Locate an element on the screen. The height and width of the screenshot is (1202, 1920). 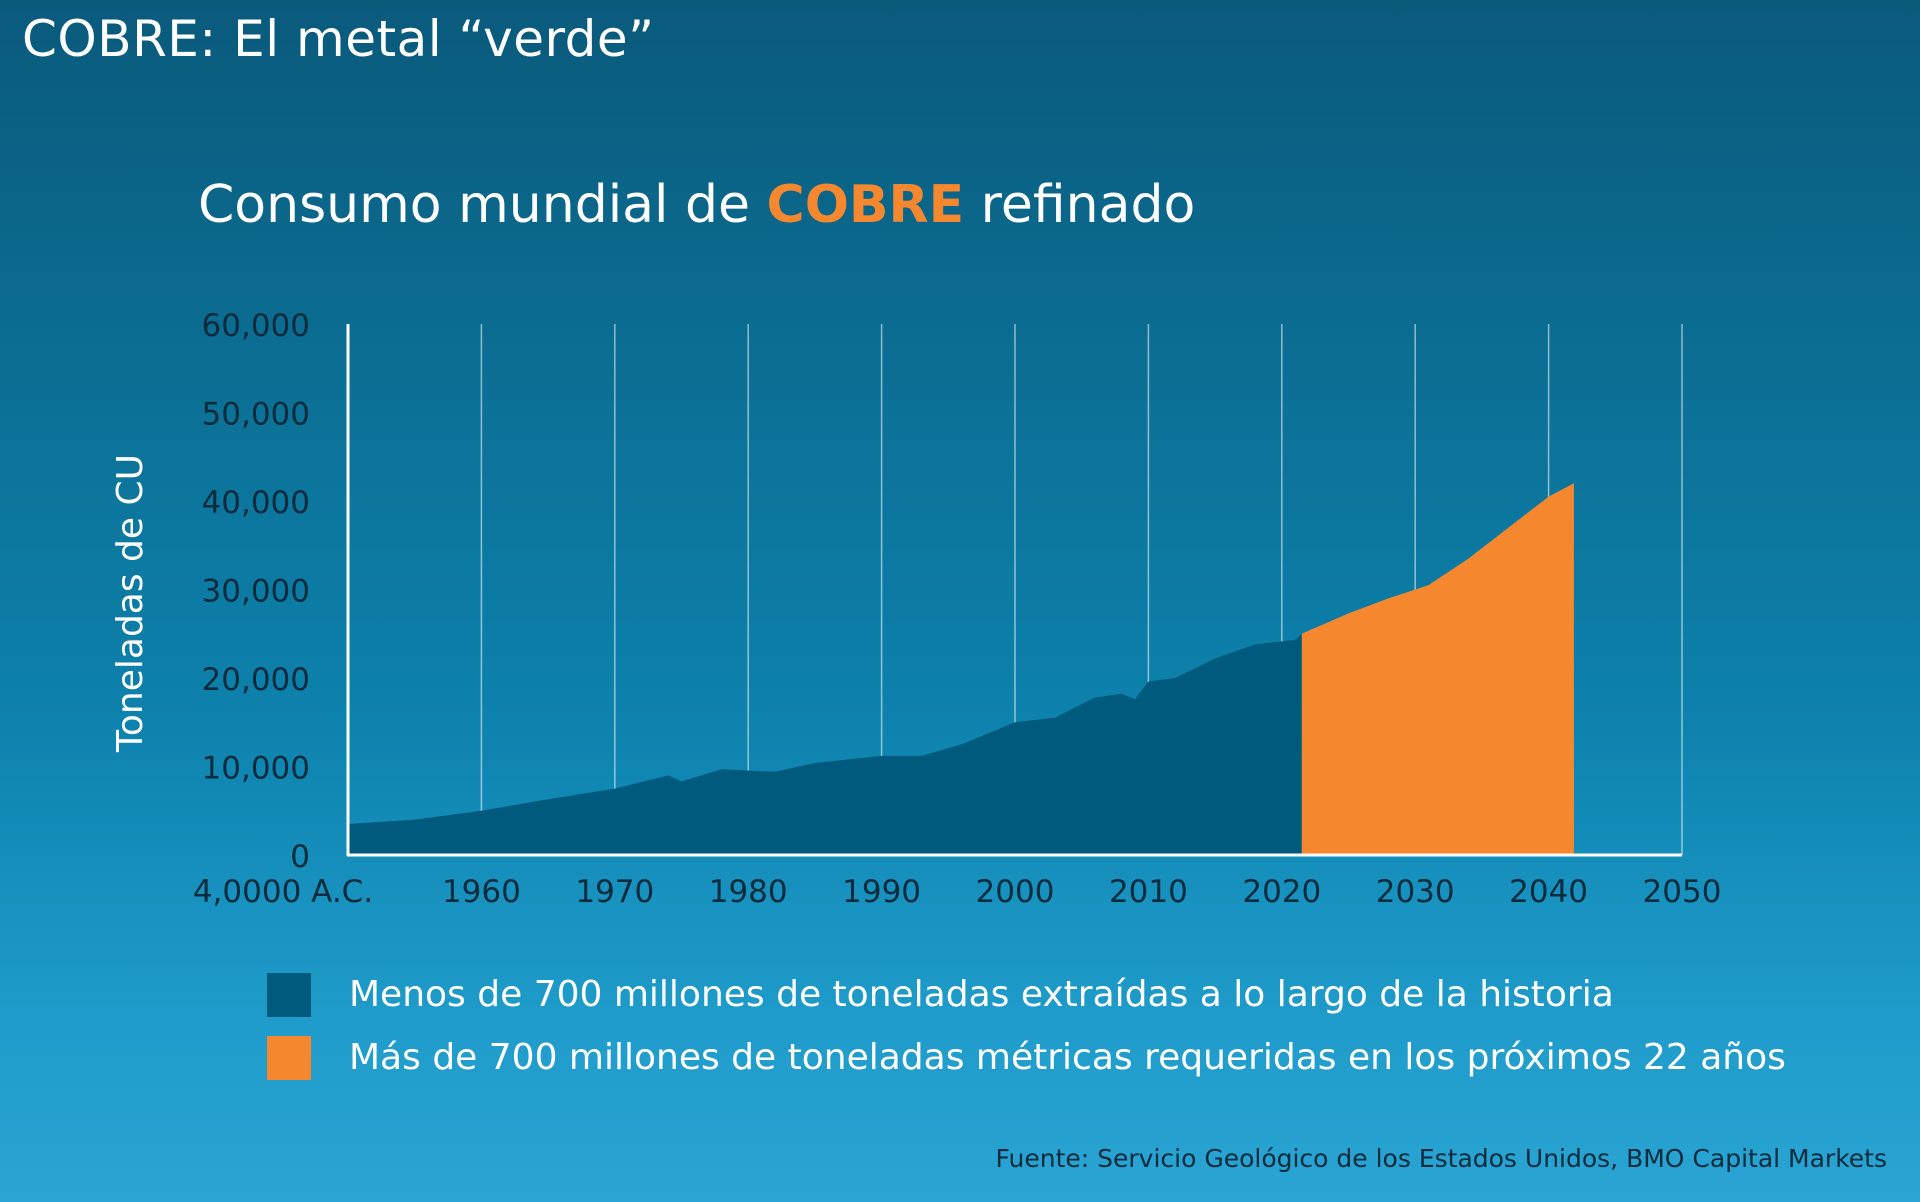
y-tick-label: 60,000 is located at coordinates (256, 326).